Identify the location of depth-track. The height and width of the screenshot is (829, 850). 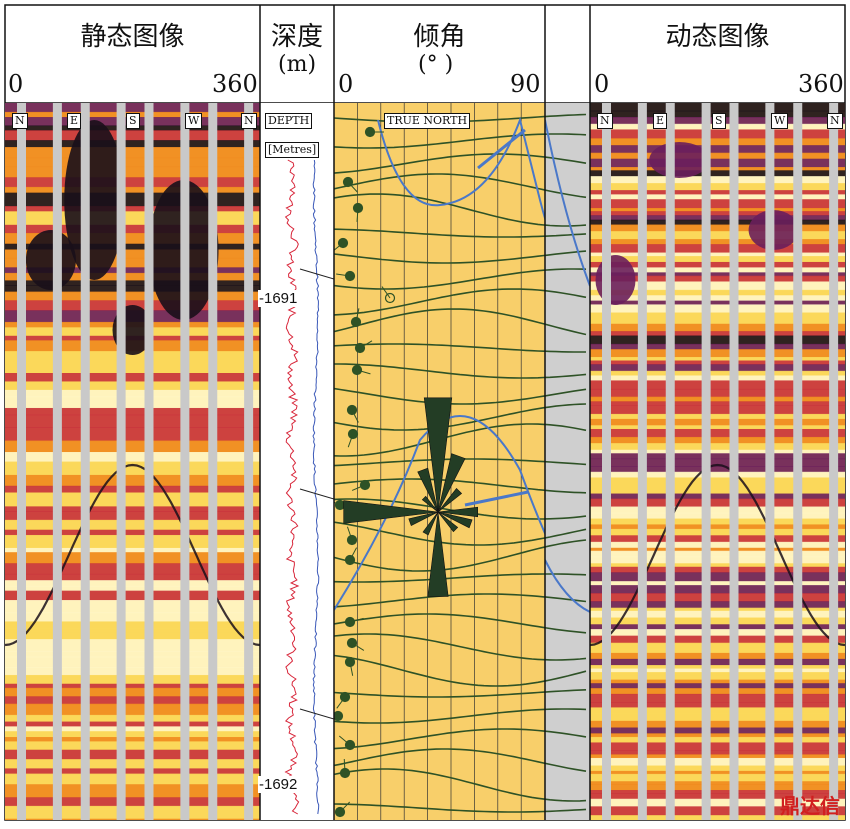
(297, 461).